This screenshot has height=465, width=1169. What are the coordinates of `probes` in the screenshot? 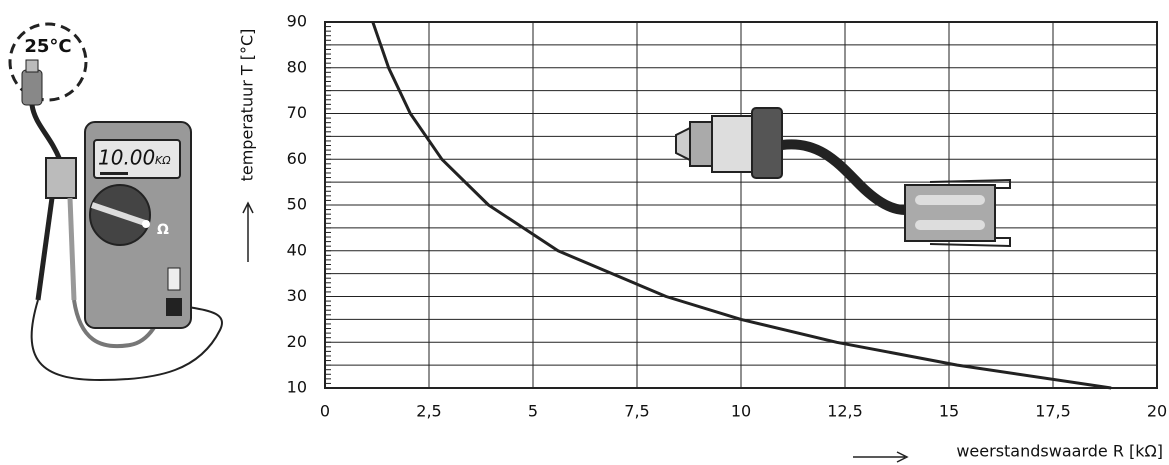 It's located at (126, 269).